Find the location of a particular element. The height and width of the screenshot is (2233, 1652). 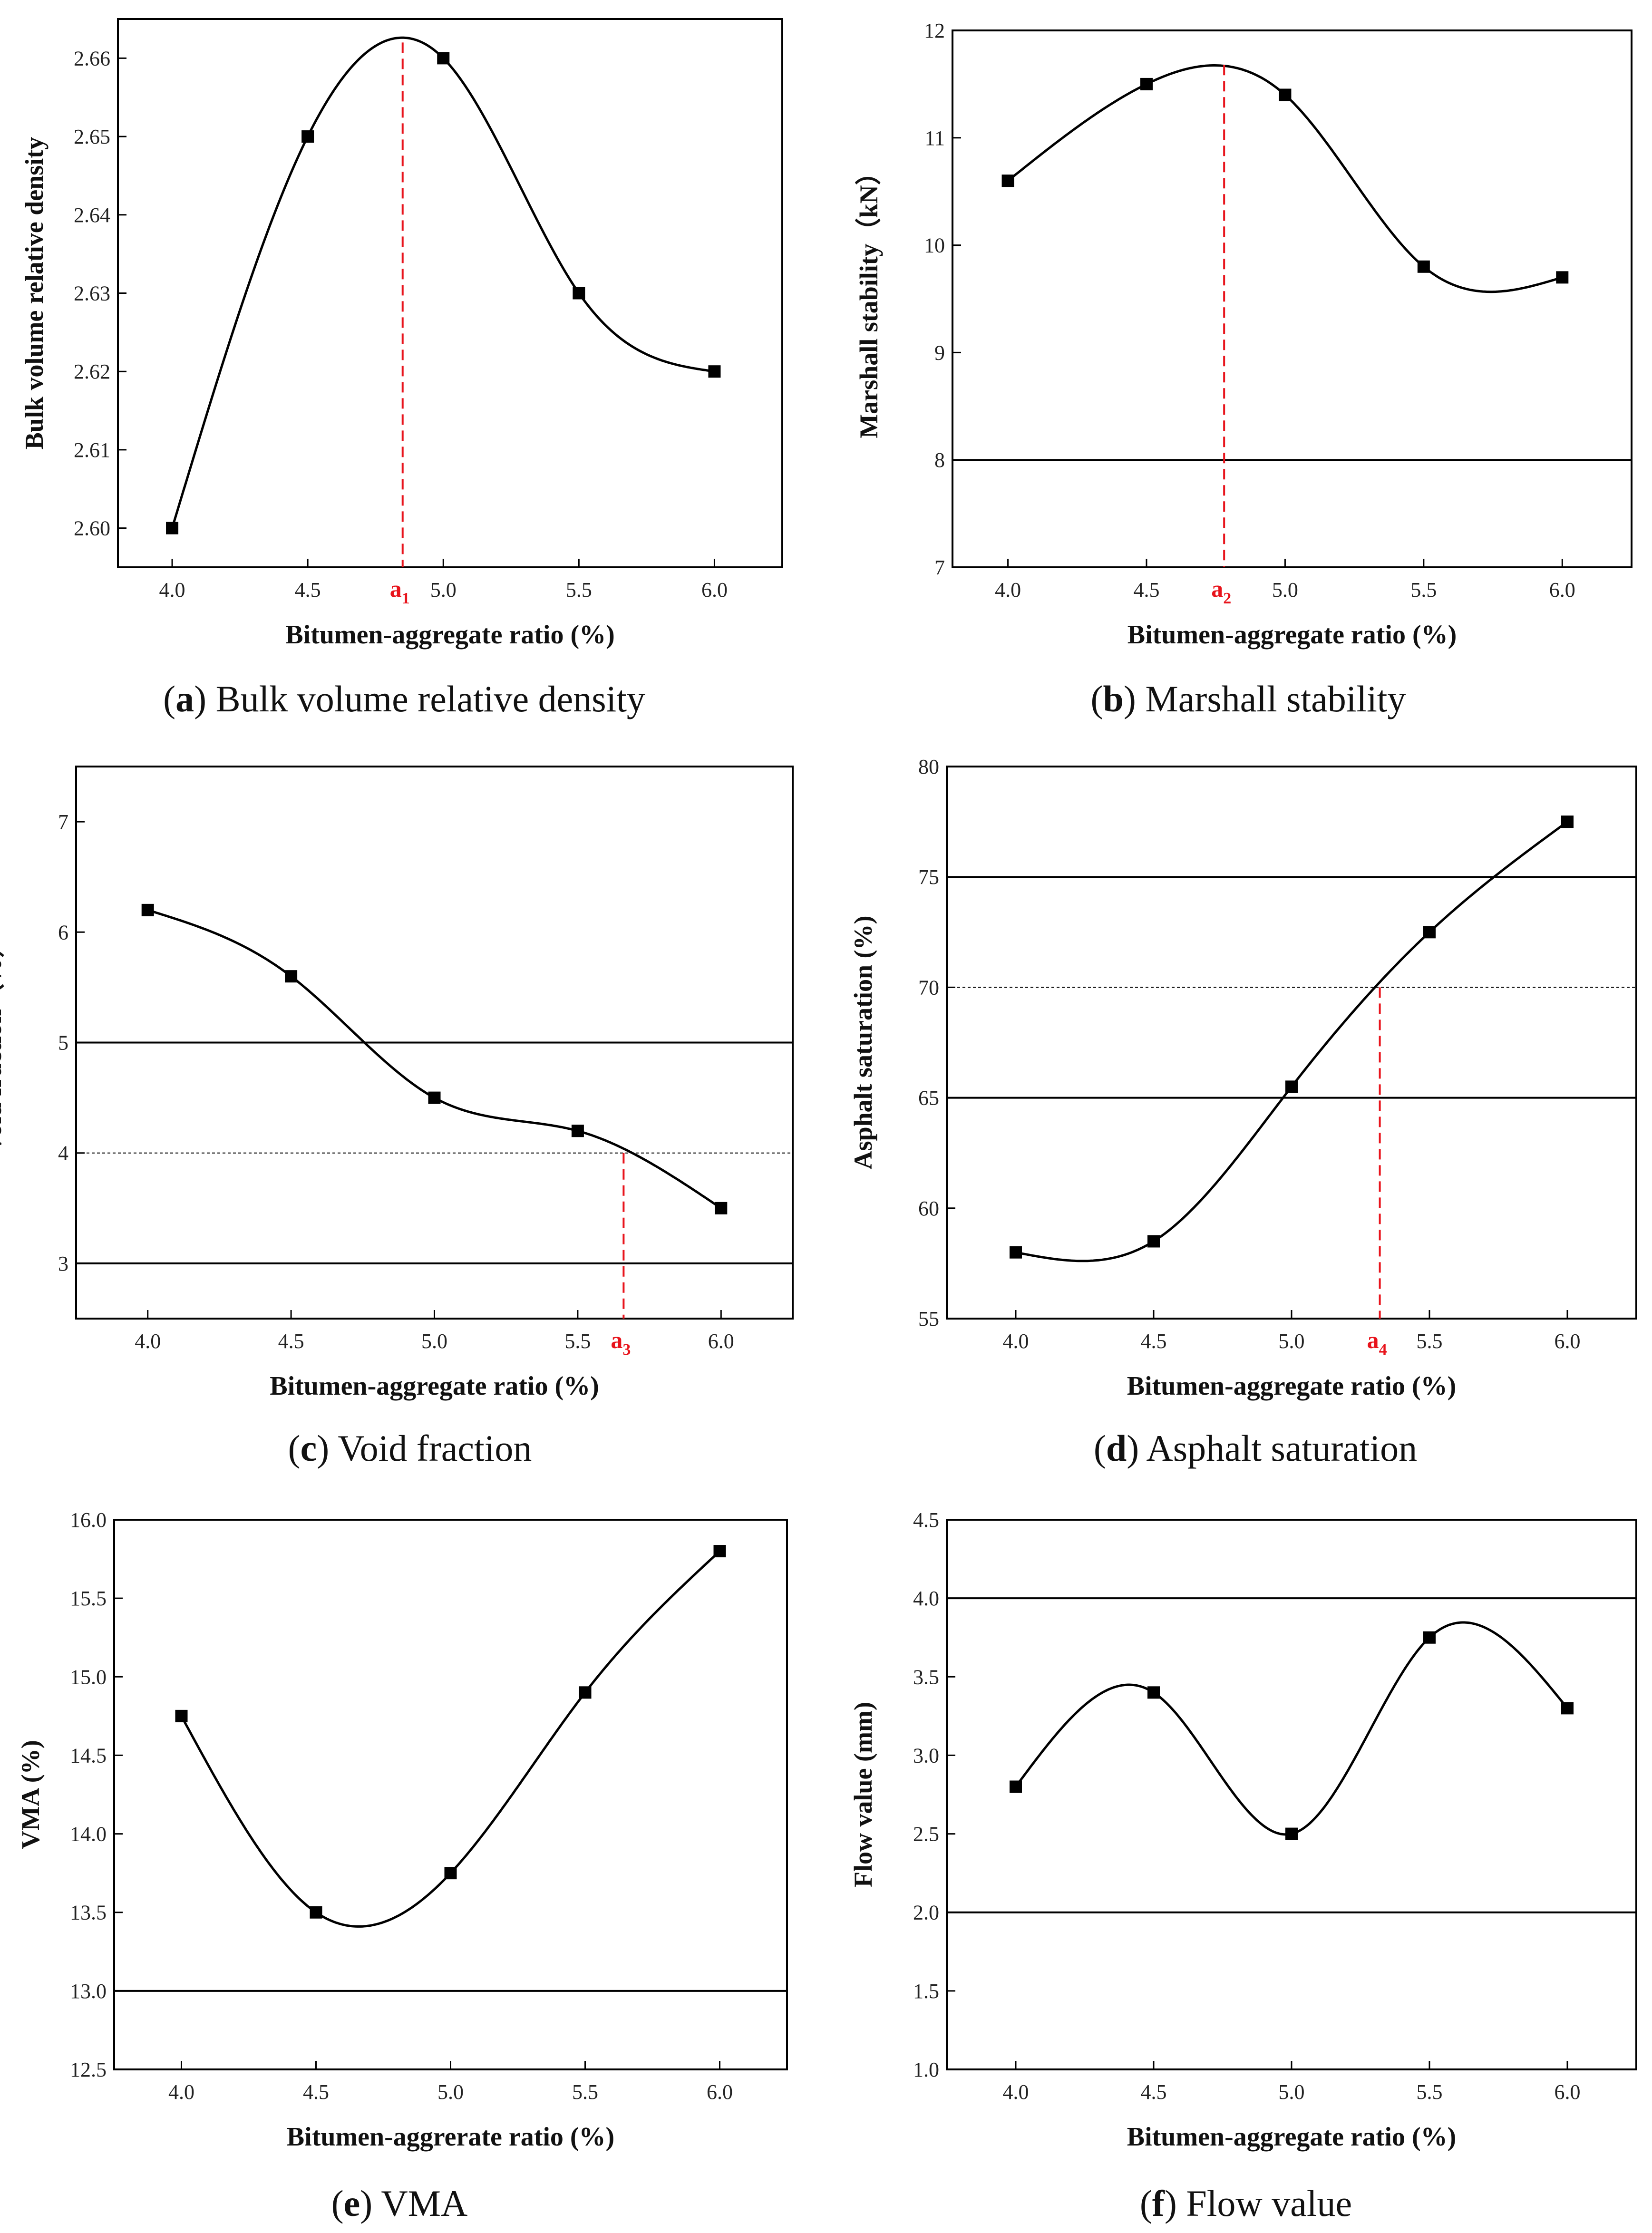

y-tick-label-d: 80 is located at coordinates (928, 766).